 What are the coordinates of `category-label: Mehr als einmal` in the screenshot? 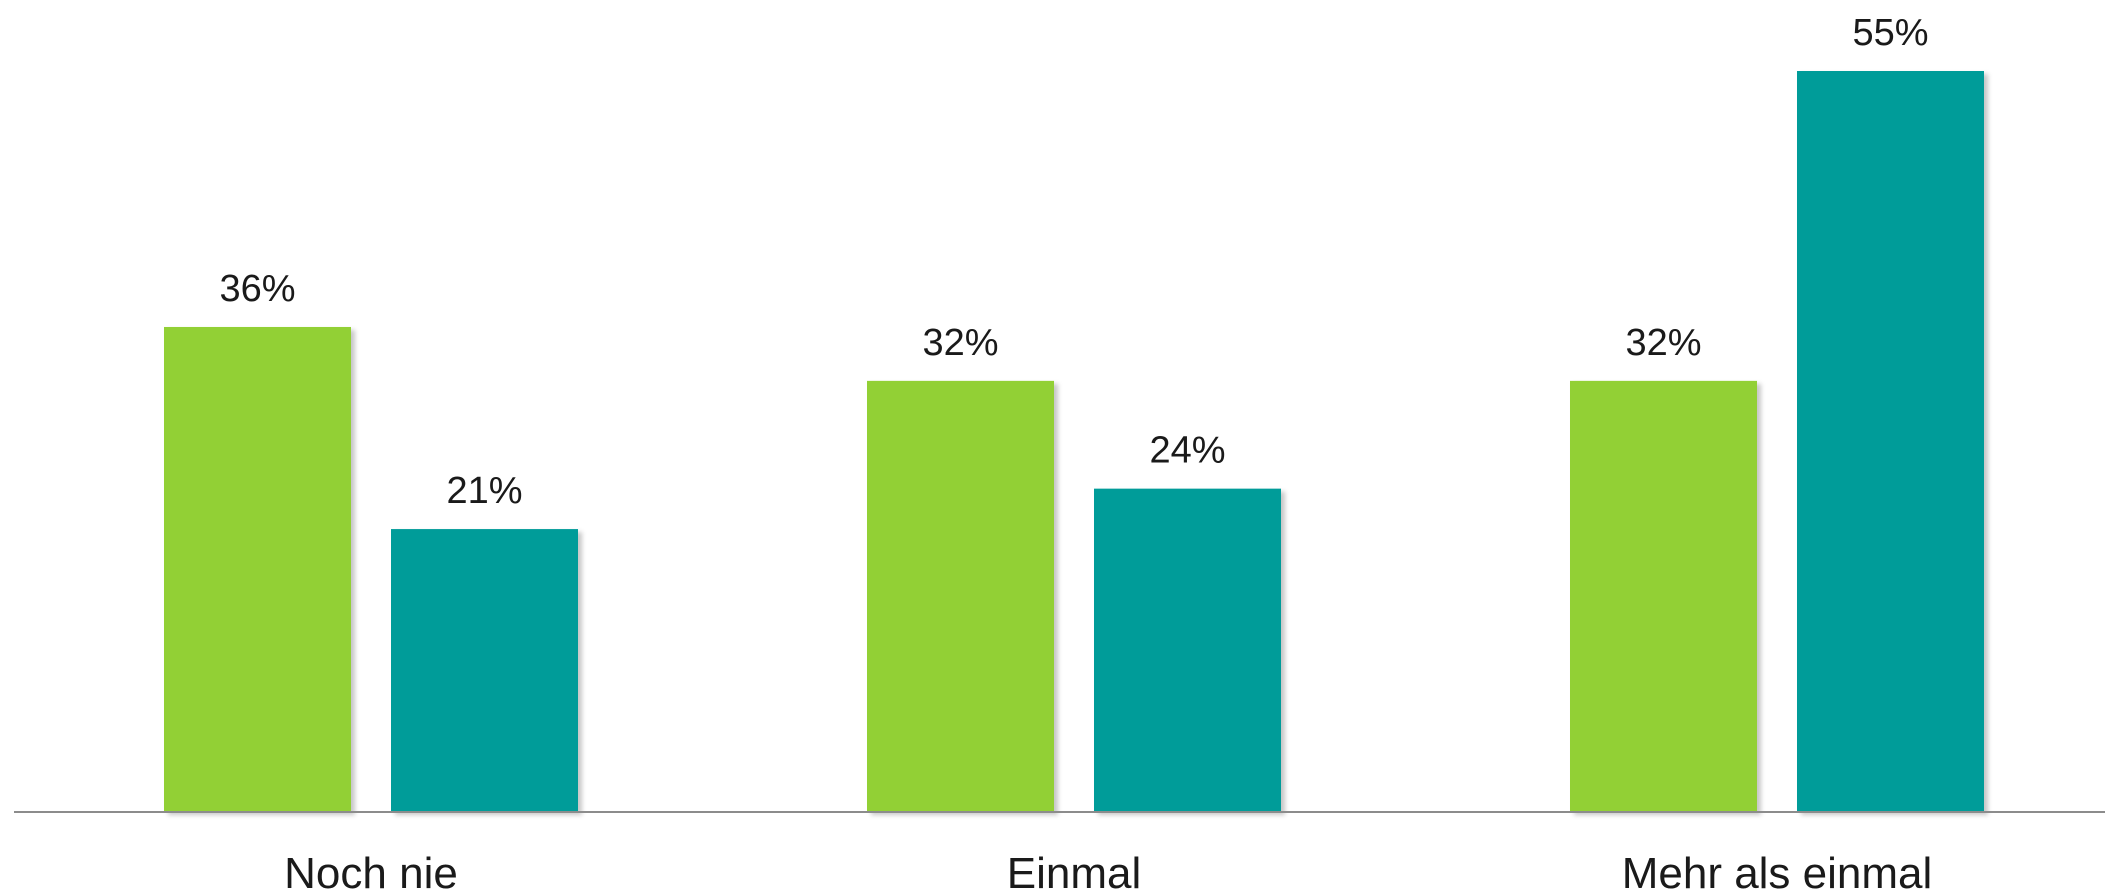 It's located at (1777, 871).